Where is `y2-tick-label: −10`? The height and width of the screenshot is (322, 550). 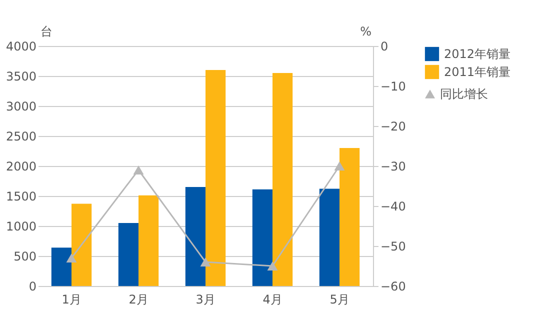 y2-tick-label: −10 is located at coordinates (393, 87).